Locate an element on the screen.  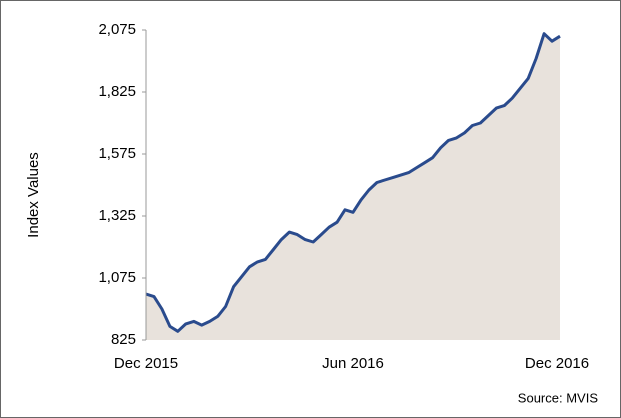
y-tick-label: 2,075 is located at coordinates (117, 29).